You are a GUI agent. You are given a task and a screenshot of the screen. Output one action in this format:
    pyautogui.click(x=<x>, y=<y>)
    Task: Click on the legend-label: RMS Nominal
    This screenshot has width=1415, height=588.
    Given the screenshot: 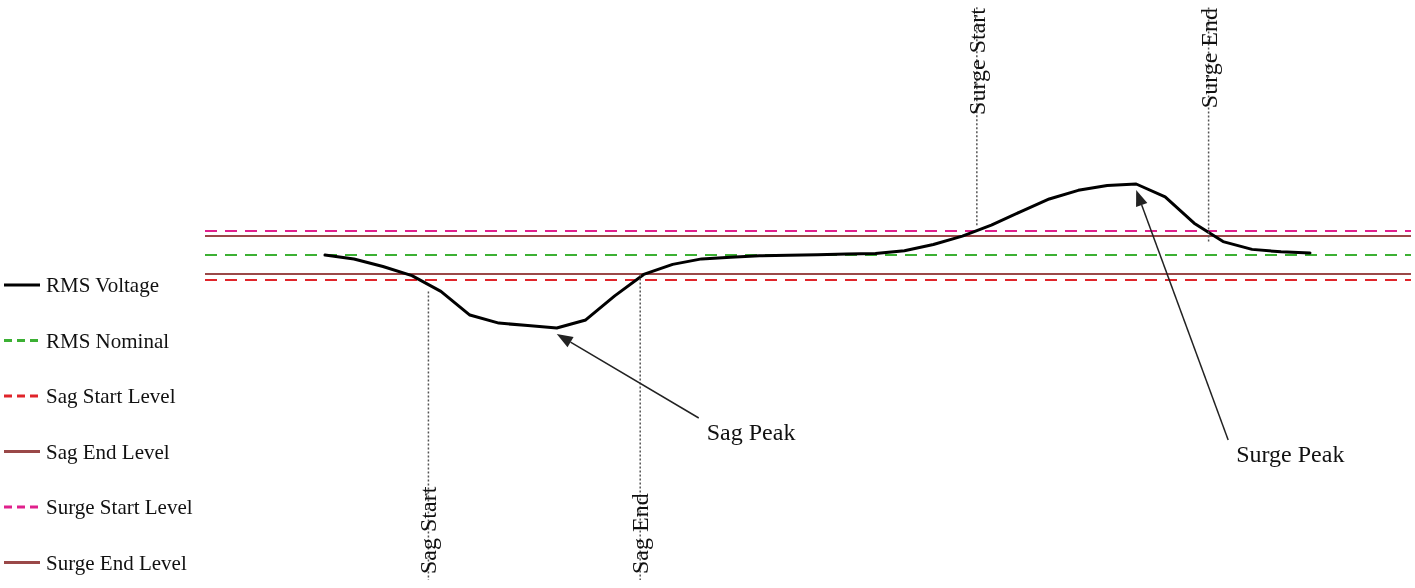 What is the action you would take?
    pyautogui.click(x=108, y=340)
    